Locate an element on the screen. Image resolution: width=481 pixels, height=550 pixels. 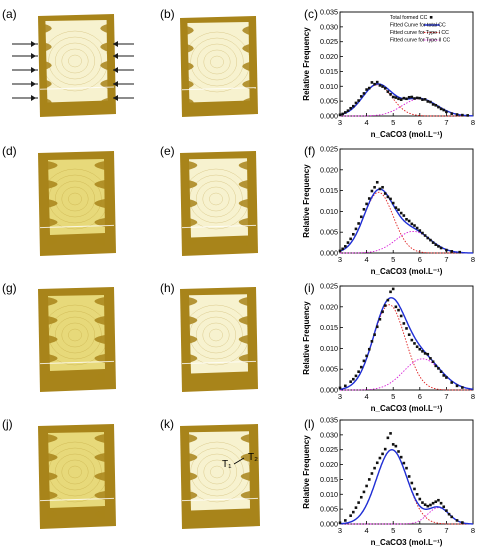
sample-interior is located at coordinates (218, 198).